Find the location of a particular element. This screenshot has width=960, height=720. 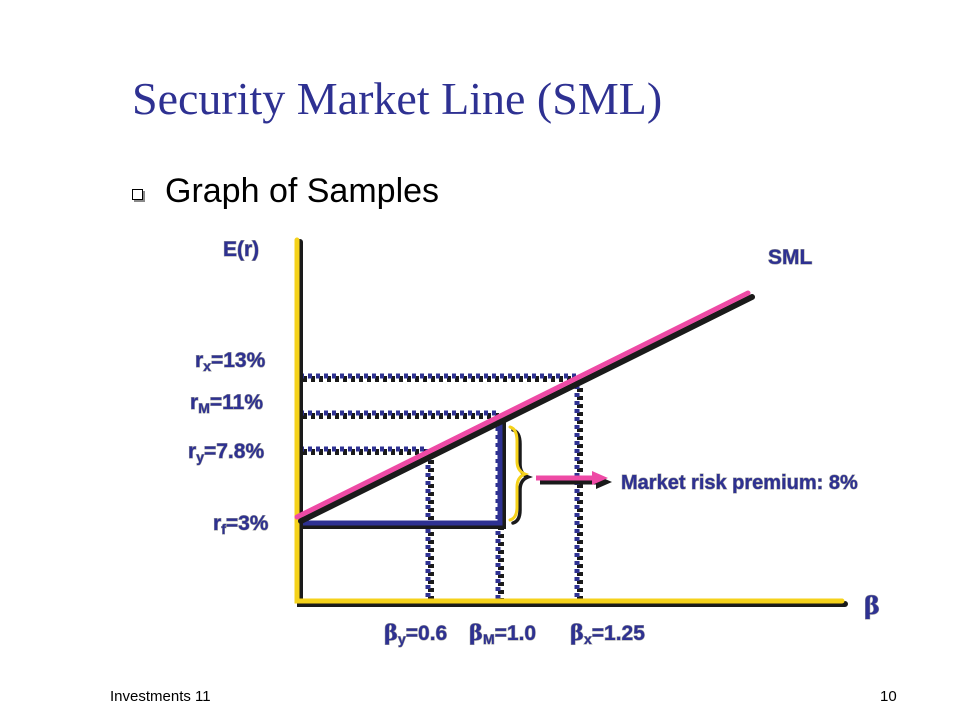

bullet-item: Graph of Samples is located at coordinates (285, 191).